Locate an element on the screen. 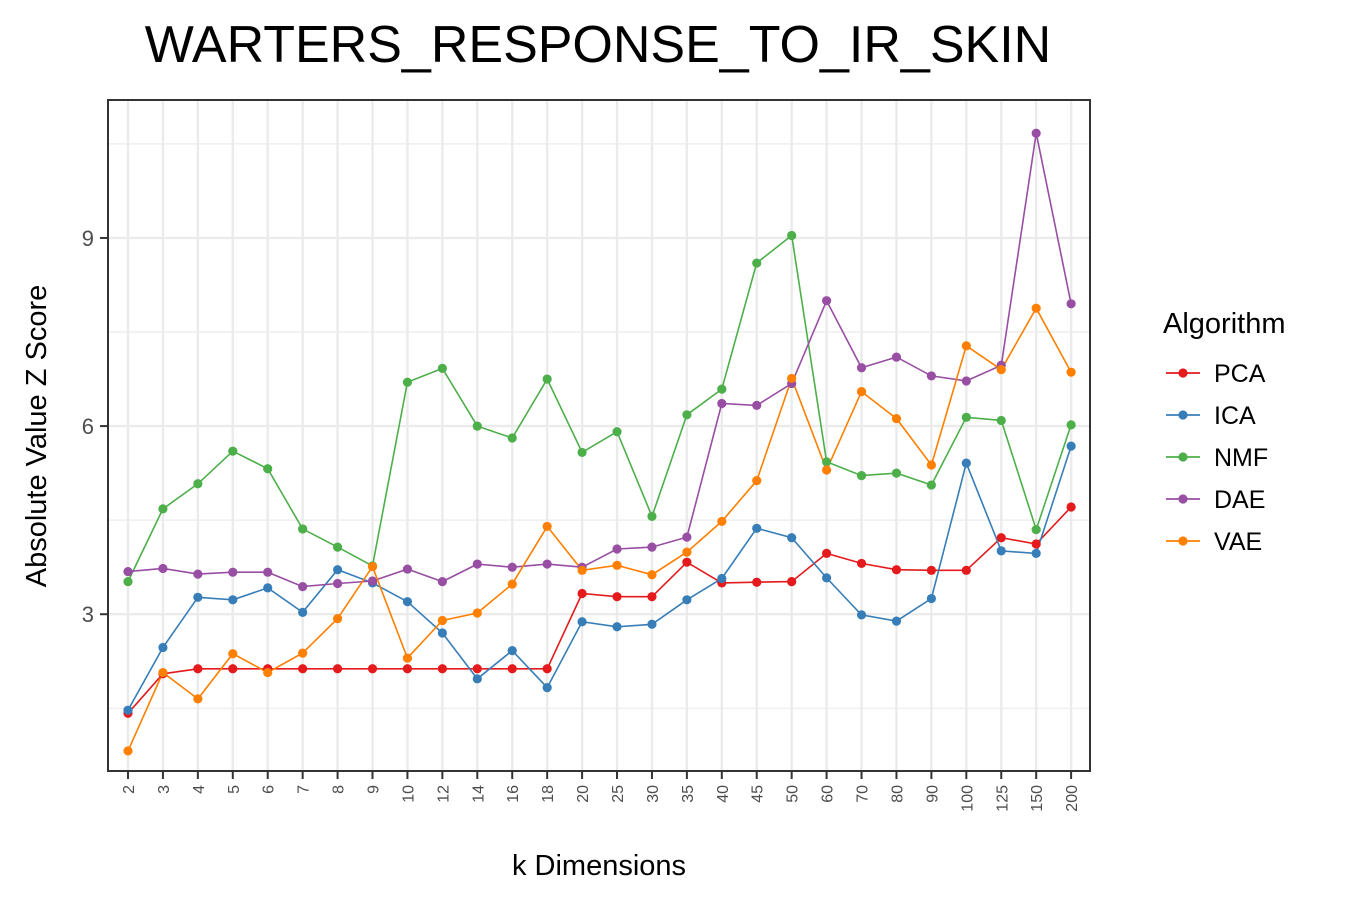 The height and width of the screenshot is (900, 1350). x-tick-label: 8 is located at coordinates (339, 789).